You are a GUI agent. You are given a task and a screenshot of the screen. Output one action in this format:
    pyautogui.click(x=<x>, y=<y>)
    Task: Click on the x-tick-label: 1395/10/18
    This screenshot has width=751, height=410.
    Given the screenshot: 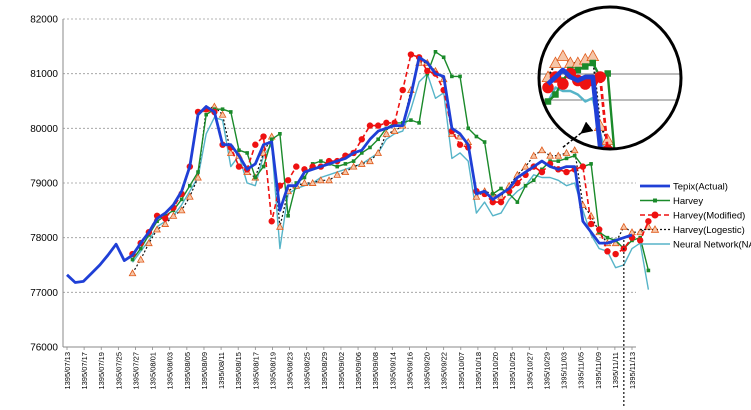 What is the action you would take?
    pyautogui.click(x=478, y=371)
    